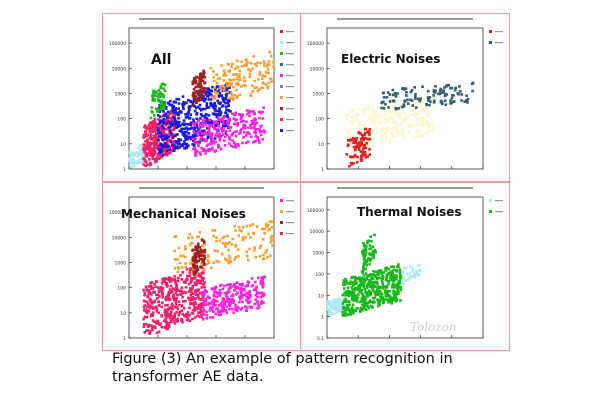 The height and width of the screenshot is (400, 600). Describe the element at coordinates (124, 170) in the screenshot. I see `y-tick-label: 1` at that location.